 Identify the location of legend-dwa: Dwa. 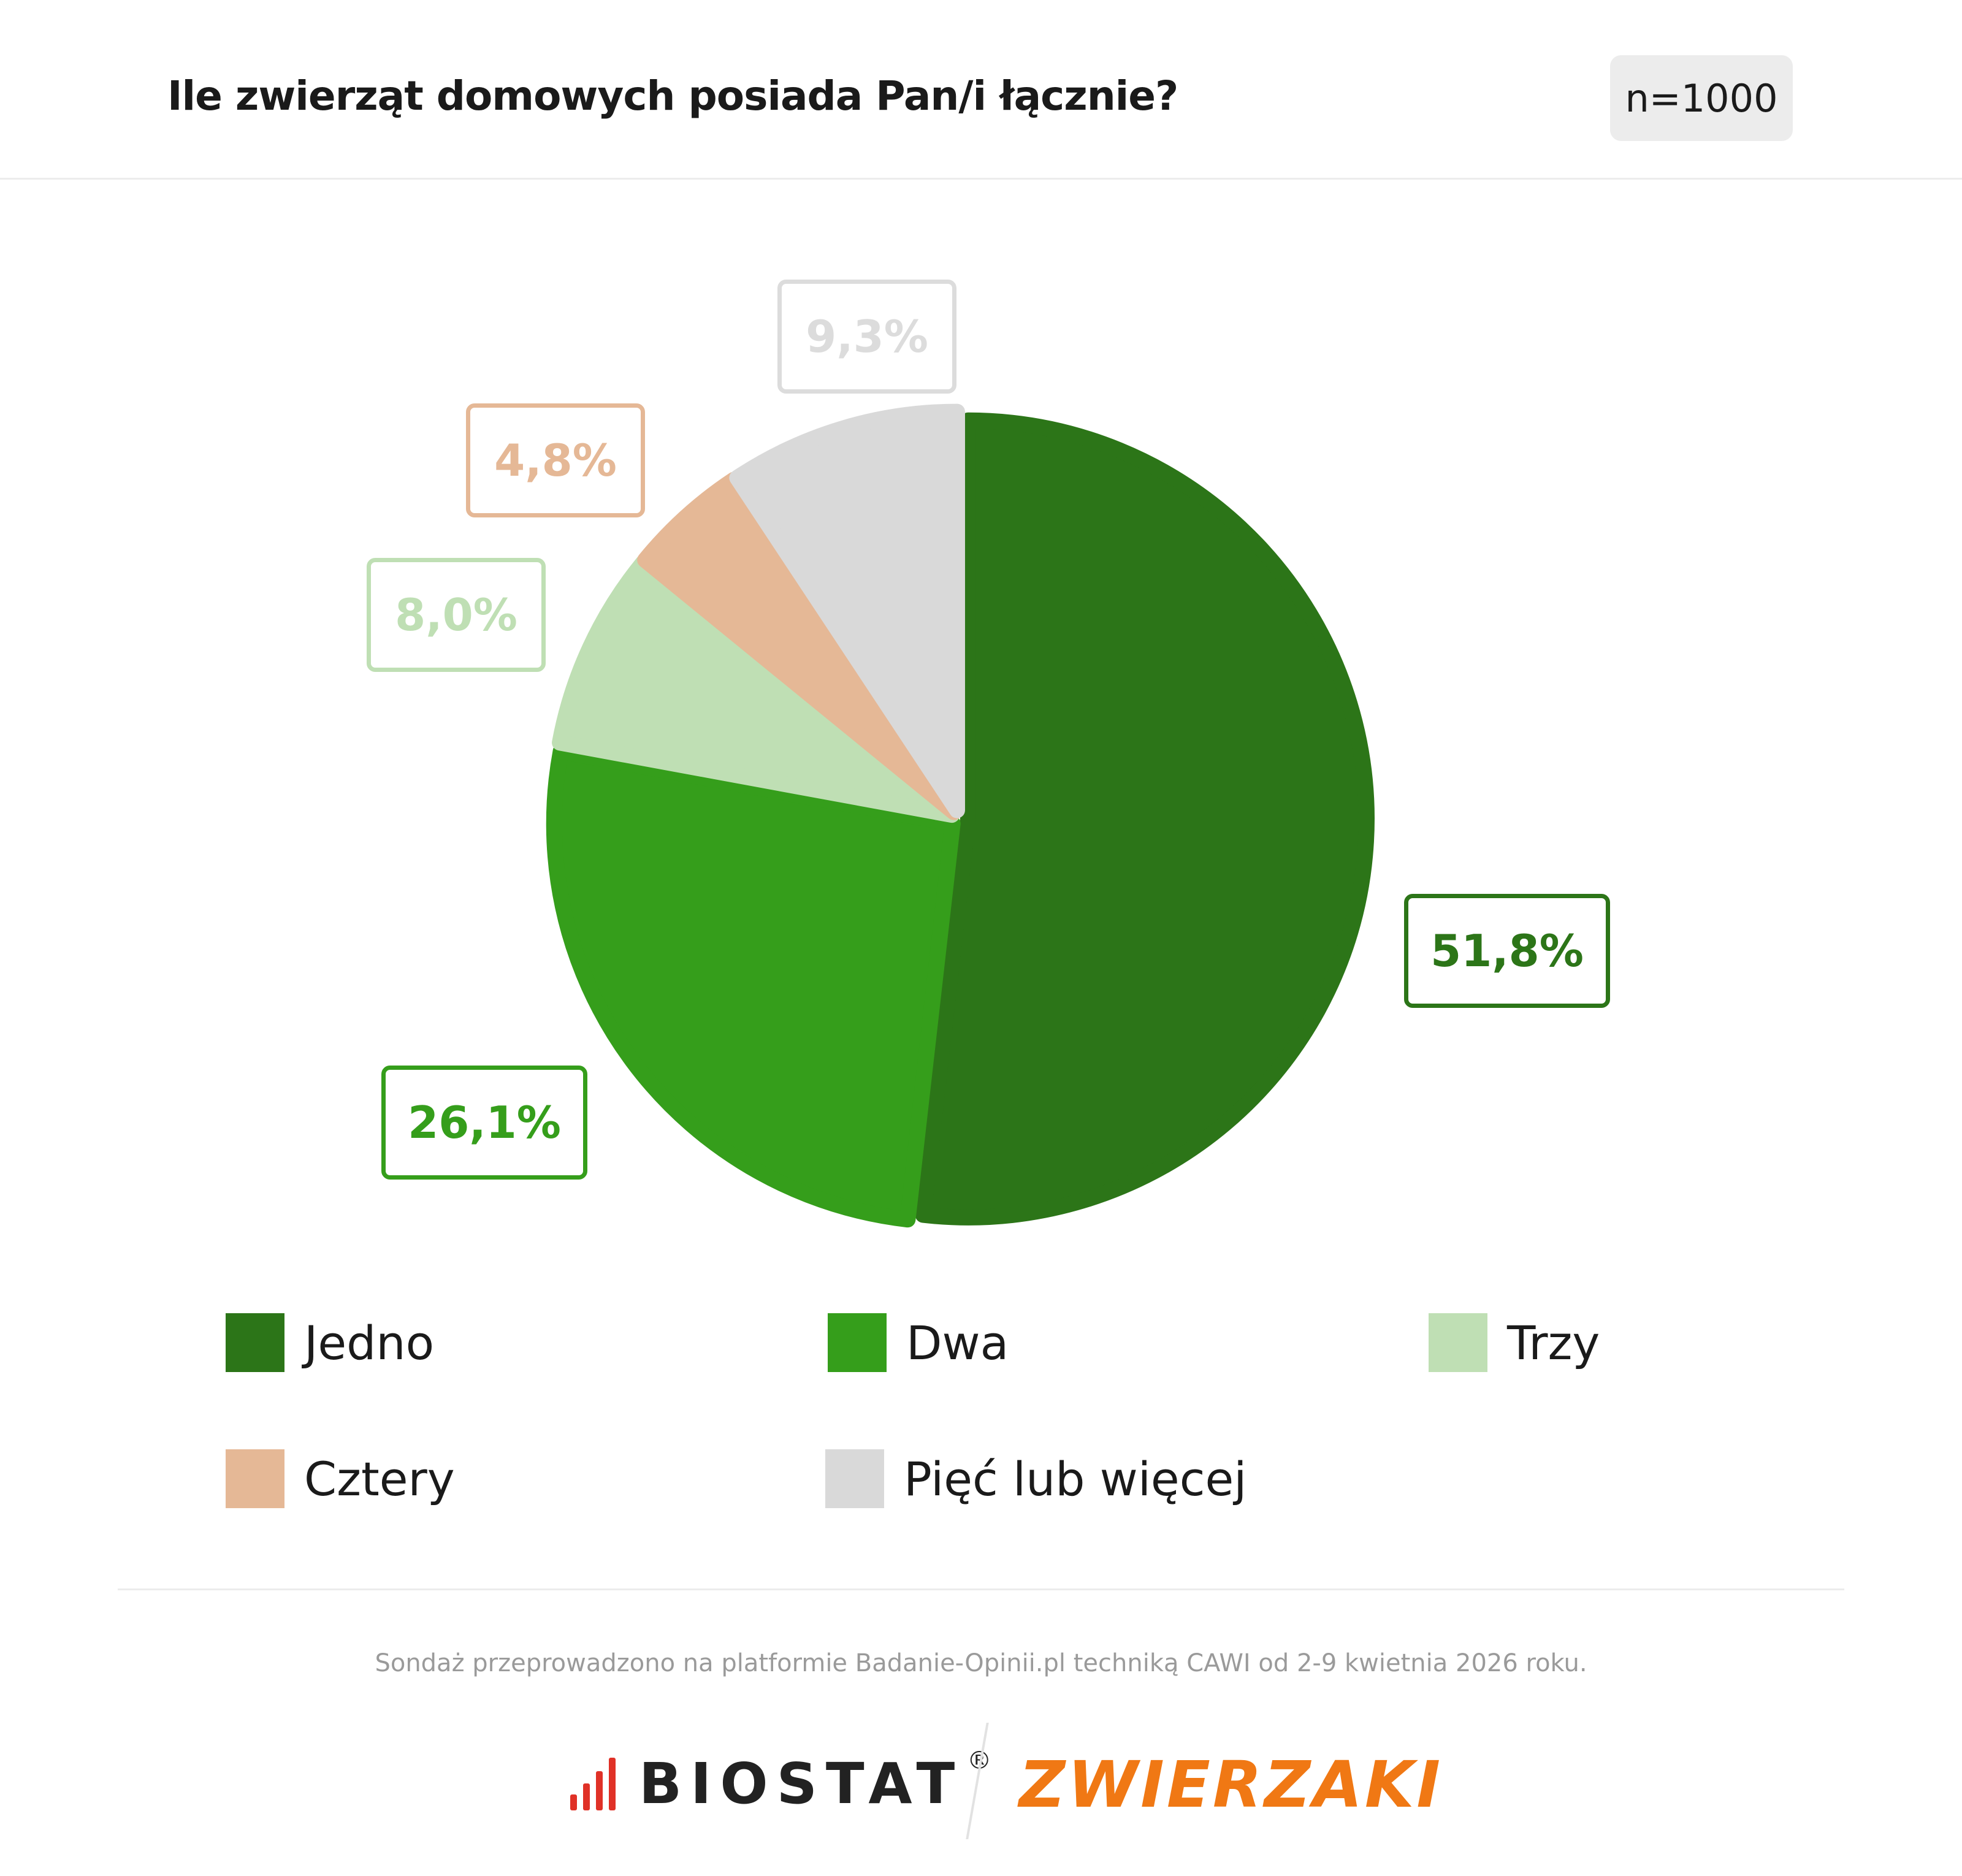
(918, 1342).